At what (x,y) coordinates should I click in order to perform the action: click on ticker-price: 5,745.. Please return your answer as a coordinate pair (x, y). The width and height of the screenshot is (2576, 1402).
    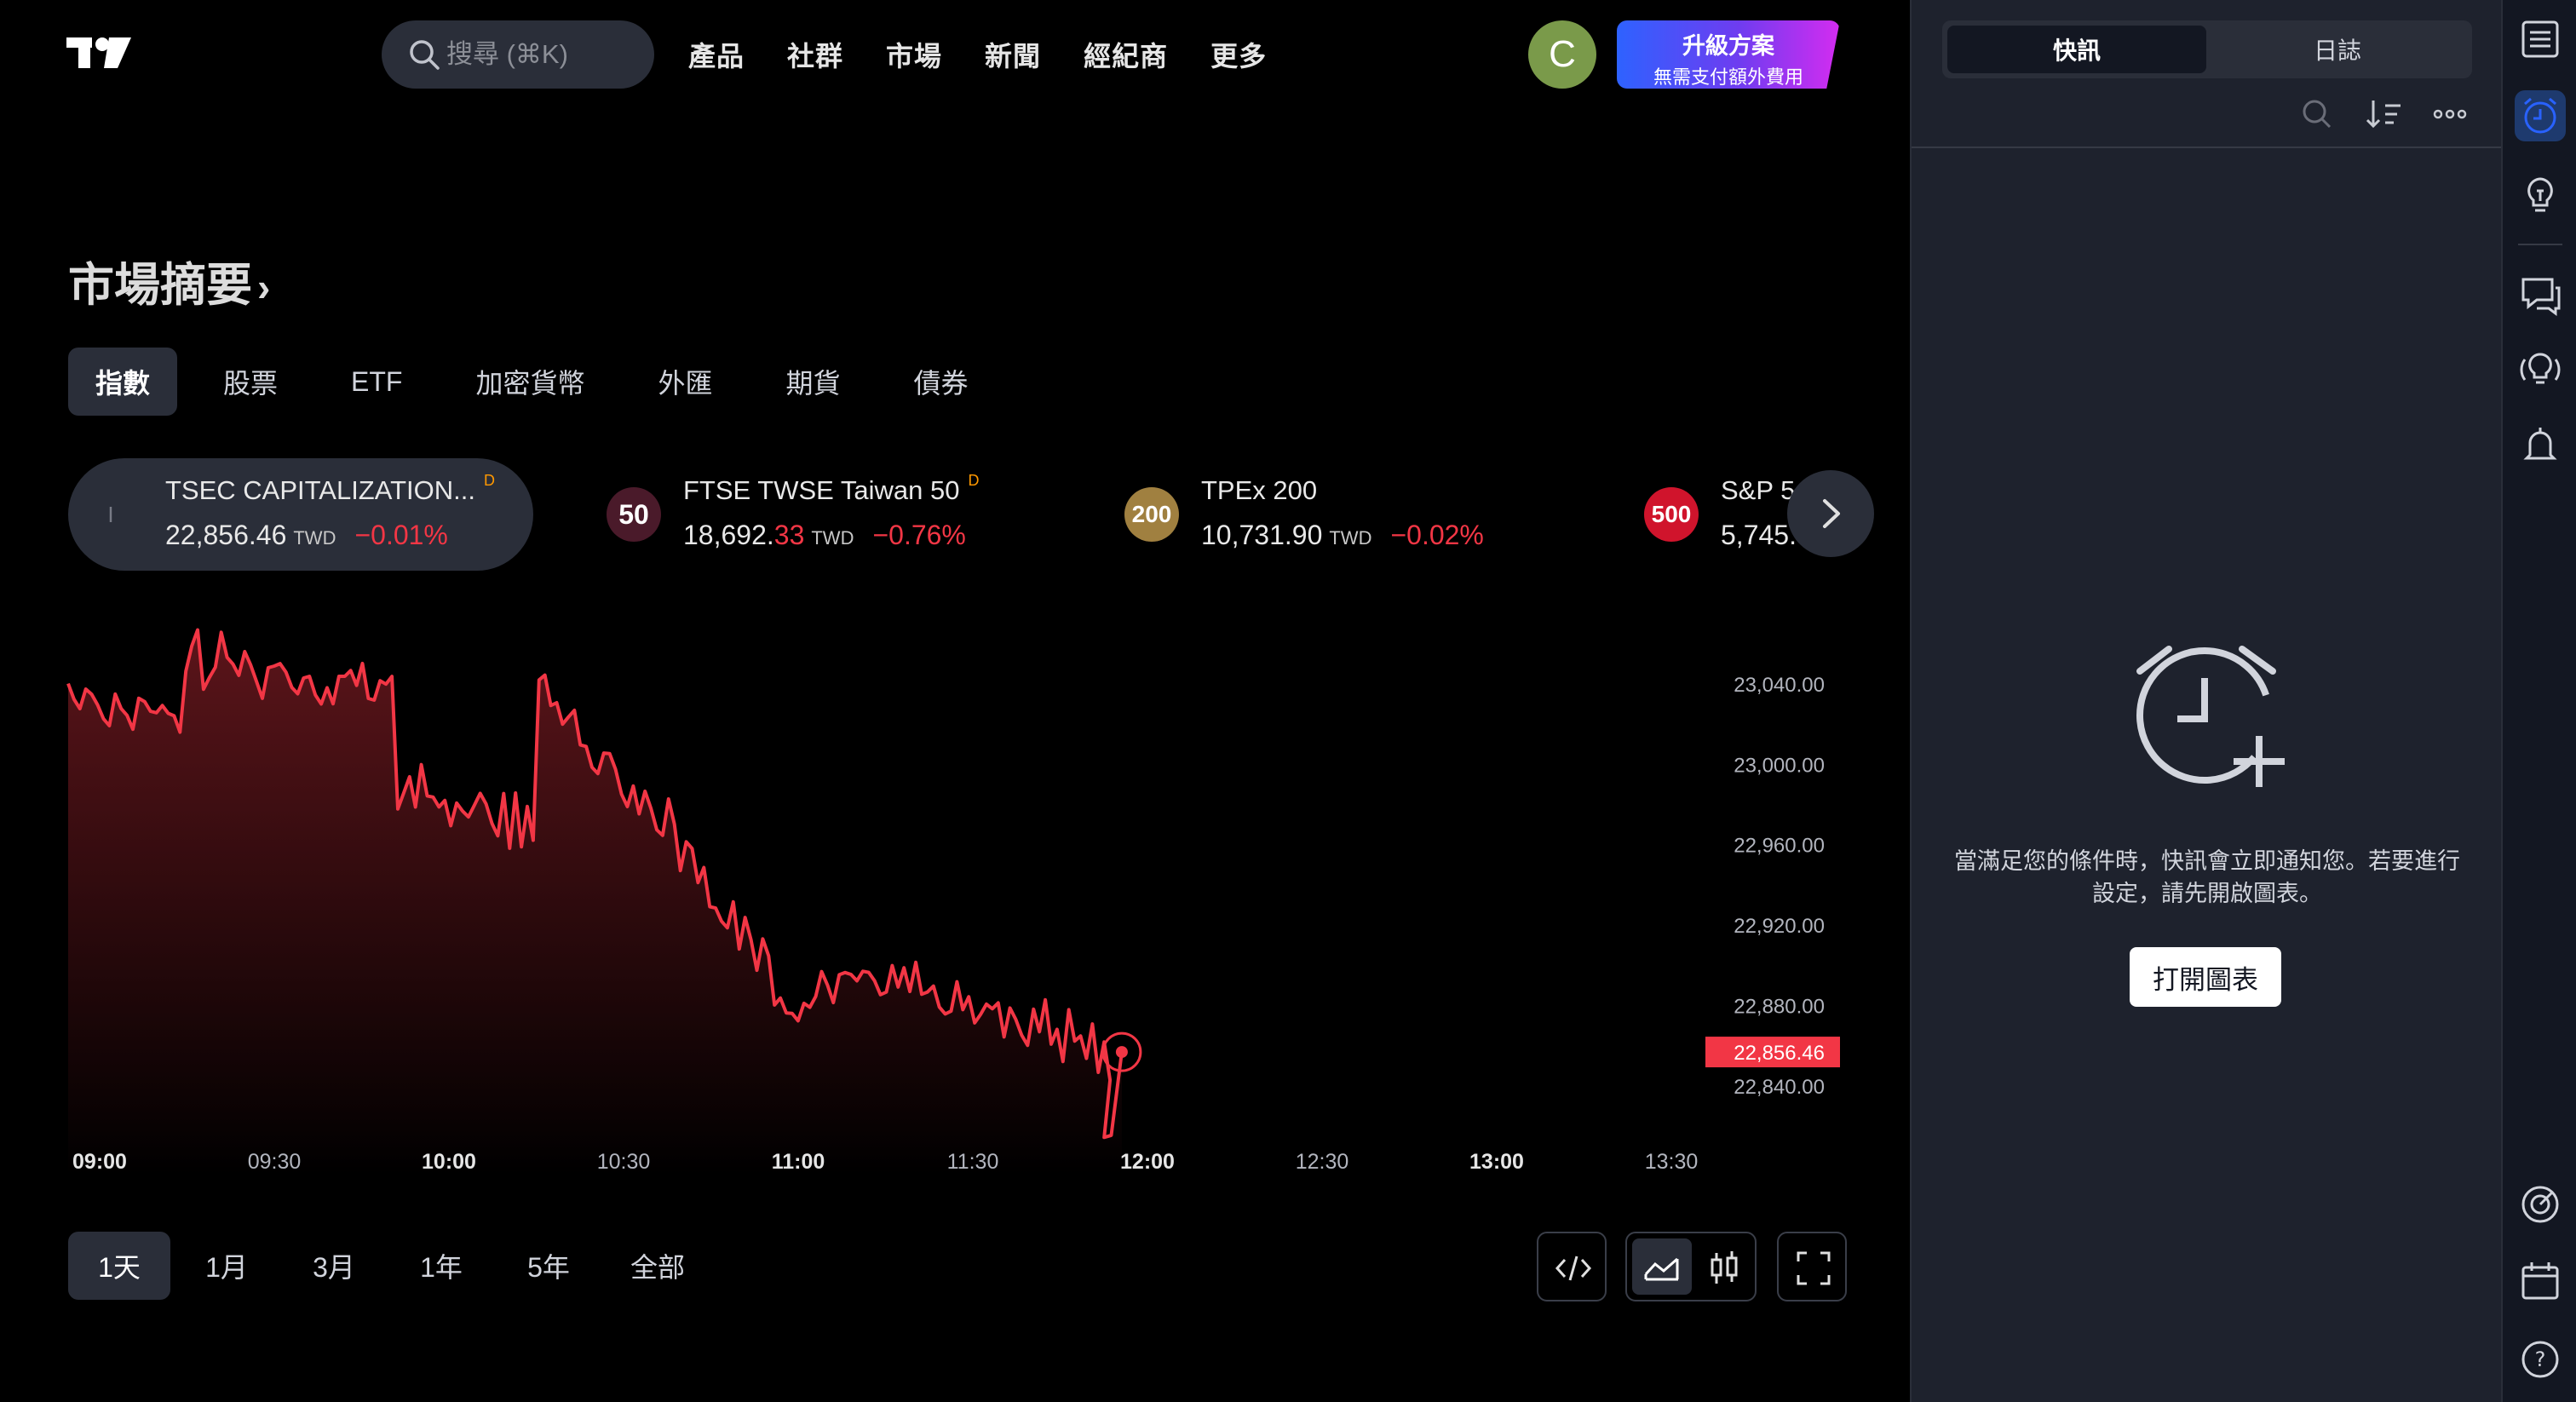
    Looking at the image, I should click on (1759, 535).